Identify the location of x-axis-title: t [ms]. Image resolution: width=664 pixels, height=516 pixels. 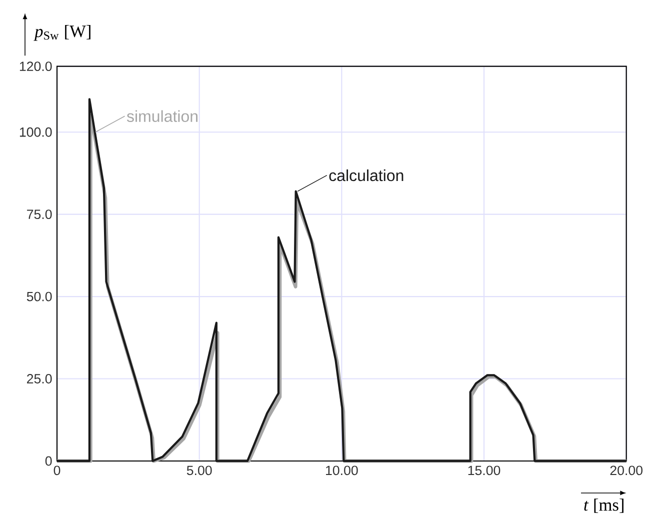
(604, 505).